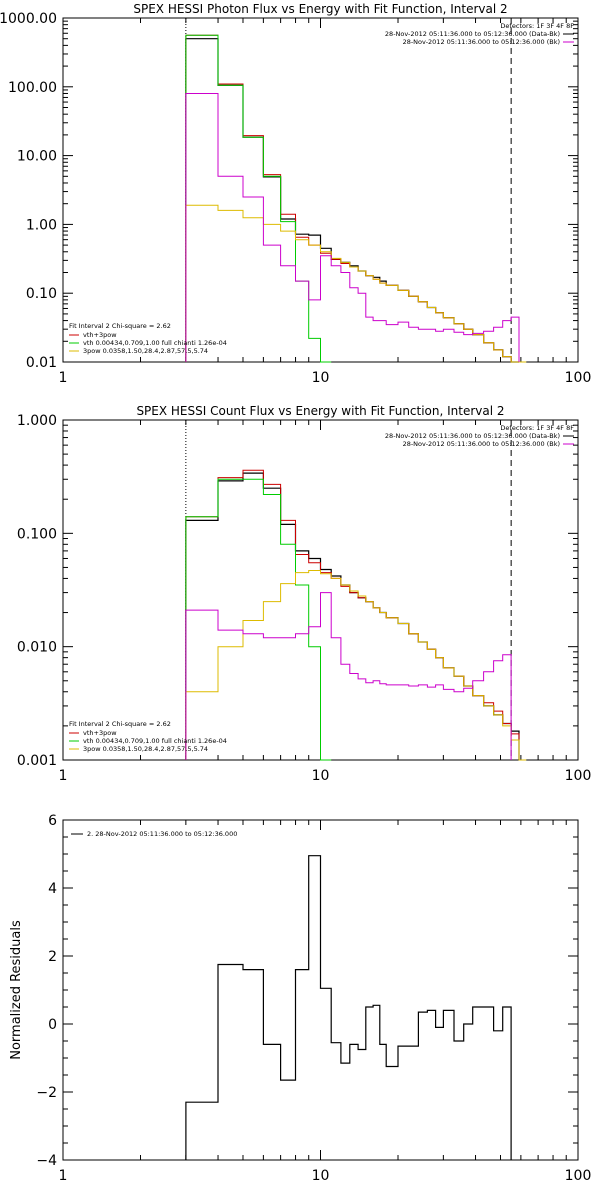 This screenshot has width=600, height=1200. What do you see at coordinates (41, 294) in the screenshot?
I see `y-tick-label: 0.10` at bounding box center [41, 294].